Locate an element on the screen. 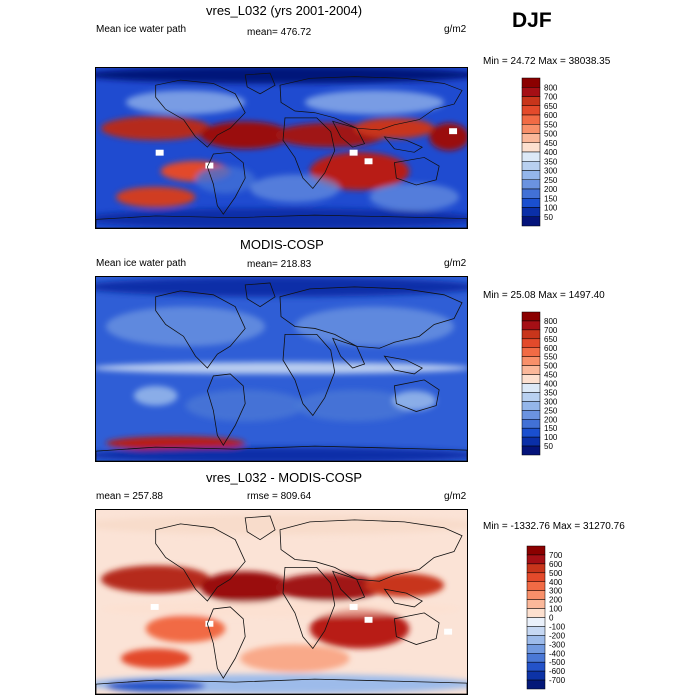 Image resolution: width=700 pixels, height=700 pixels. colorbar-tick-label: 500 is located at coordinates (551, 134).